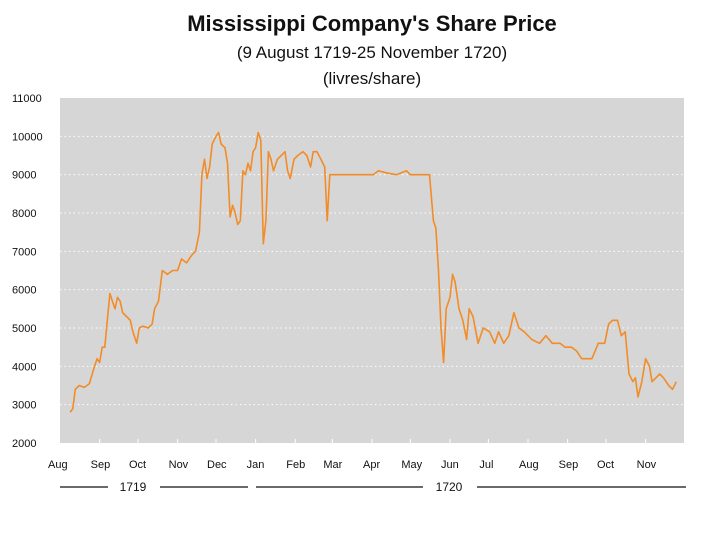 Image resolution: width=720 pixels, height=540 pixels. Describe the element at coordinates (372, 23) in the screenshot. I see `chart-title: Mississippi Company's Share Price` at that location.